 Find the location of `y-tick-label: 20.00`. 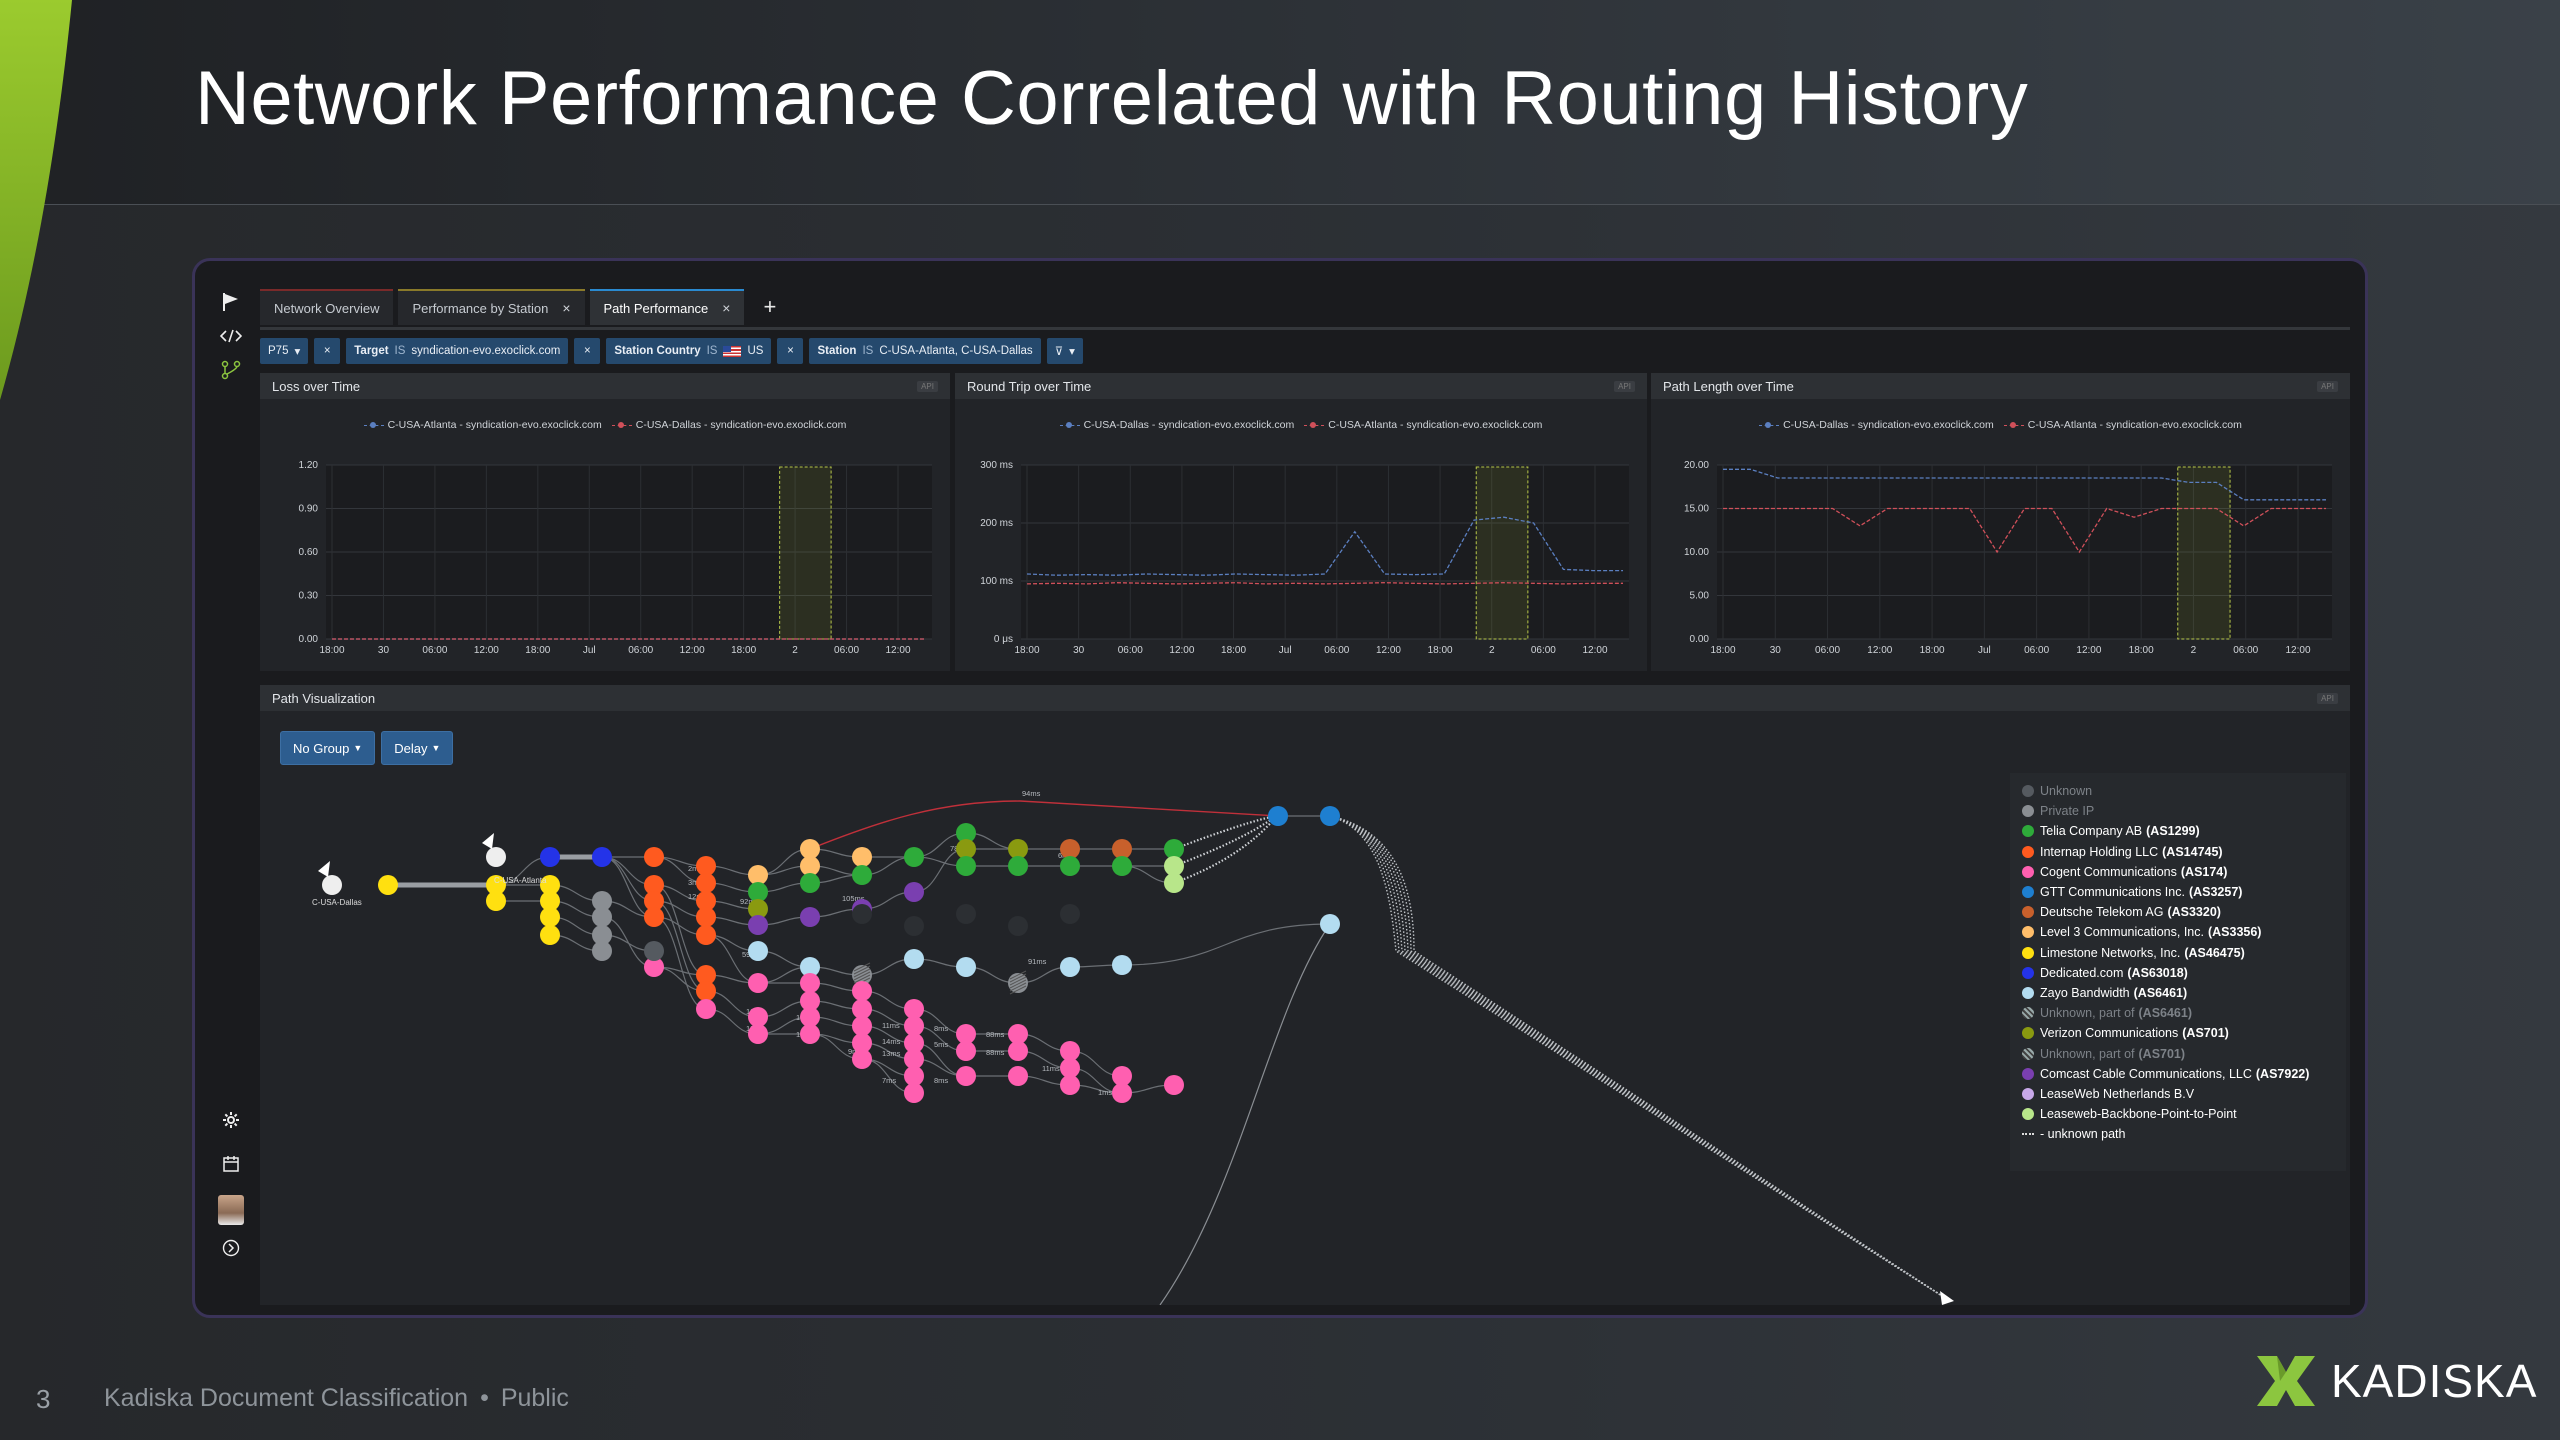

y-tick-label: 20.00 is located at coordinates (1696, 465).